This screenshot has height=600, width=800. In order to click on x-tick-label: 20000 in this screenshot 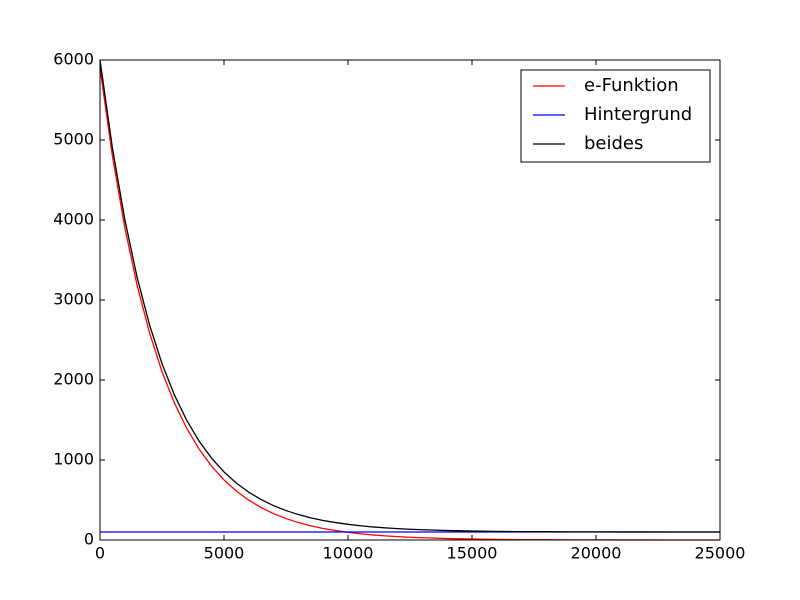, I will do `click(596, 553)`.